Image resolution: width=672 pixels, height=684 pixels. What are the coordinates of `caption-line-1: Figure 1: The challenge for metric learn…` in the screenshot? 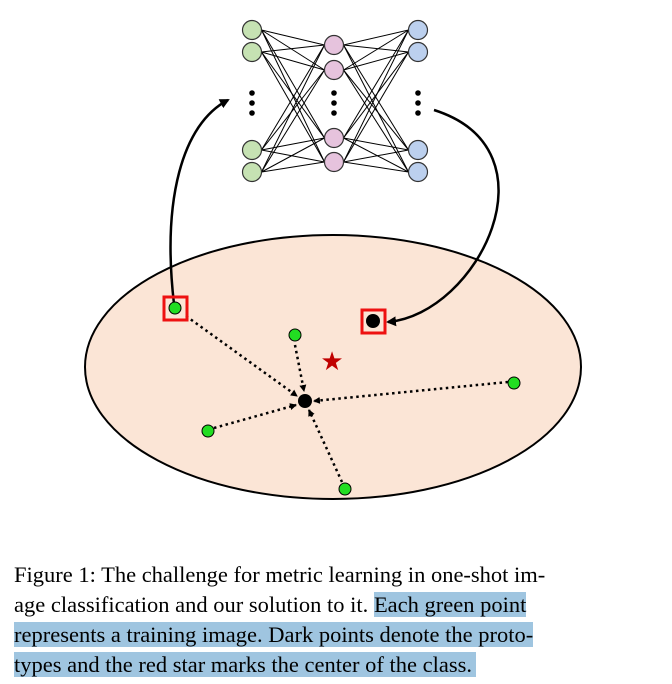 It's located at (280, 574).